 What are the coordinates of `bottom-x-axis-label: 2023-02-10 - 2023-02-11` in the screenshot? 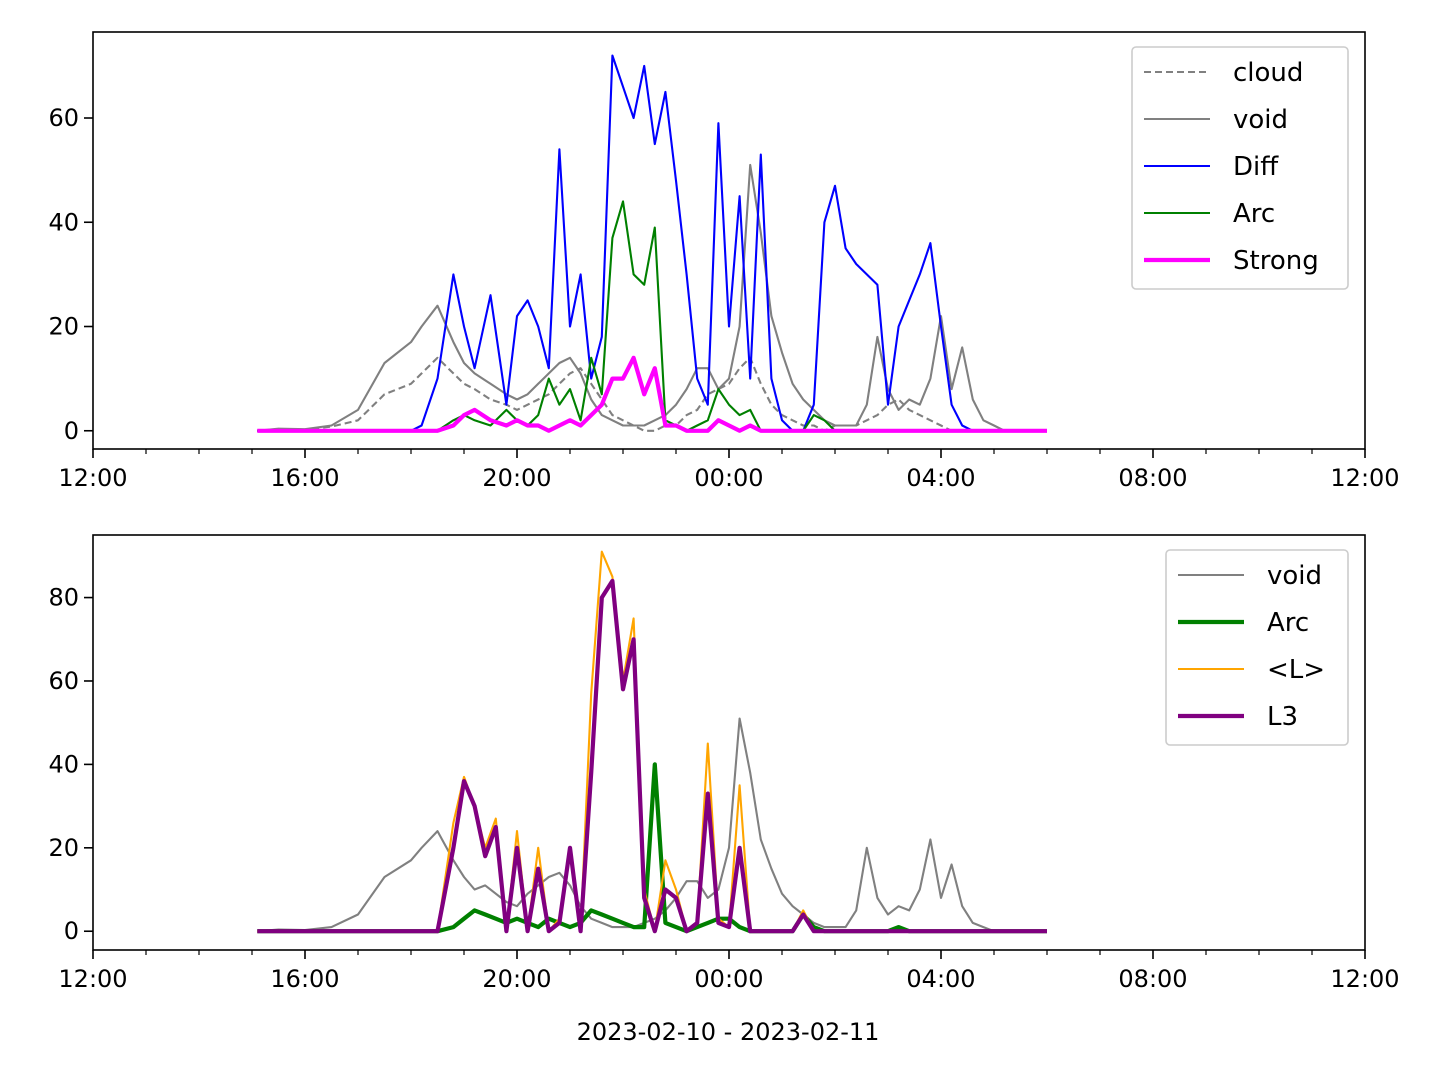 It's located at (728, 1032).